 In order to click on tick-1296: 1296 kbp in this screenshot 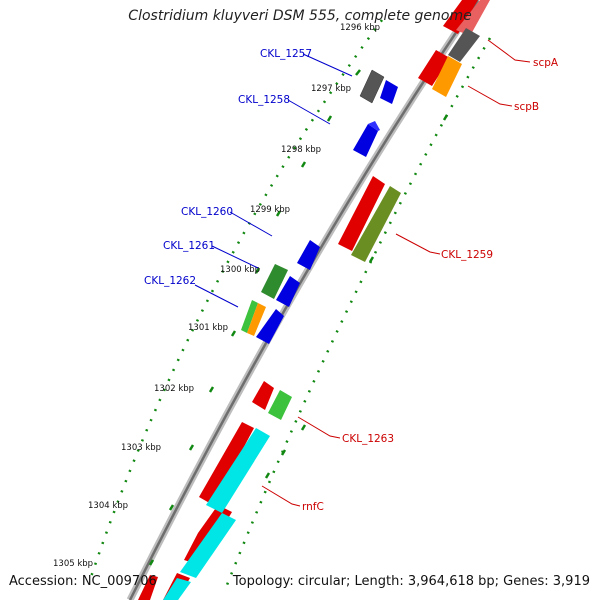, I will do `click(360, 28)`.